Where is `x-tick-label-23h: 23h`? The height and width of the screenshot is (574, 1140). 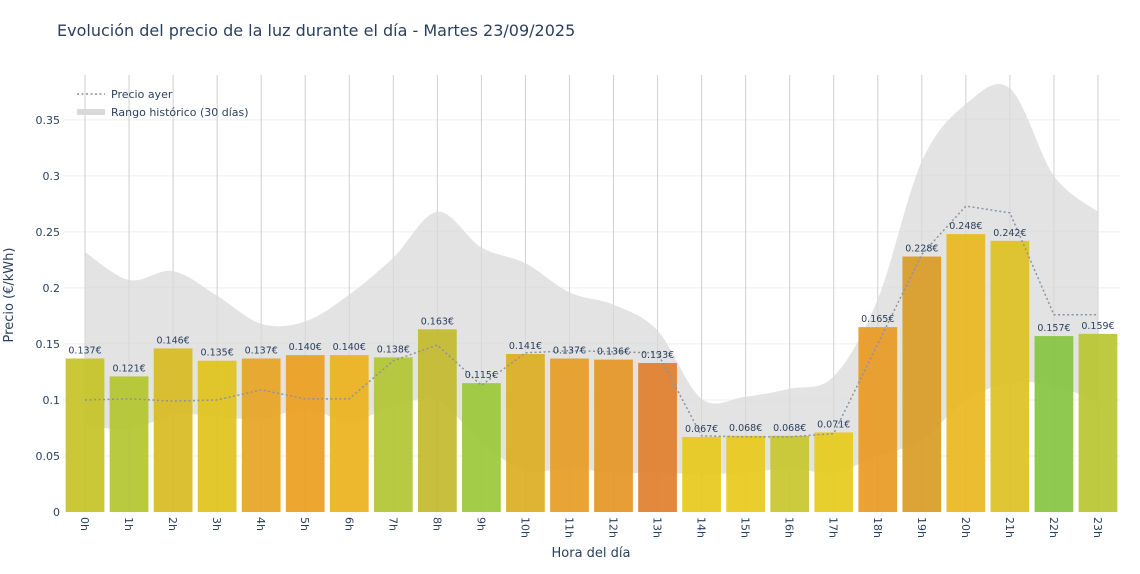 x-tick-label-23h: 23h is located at coordinates (1097, 527).